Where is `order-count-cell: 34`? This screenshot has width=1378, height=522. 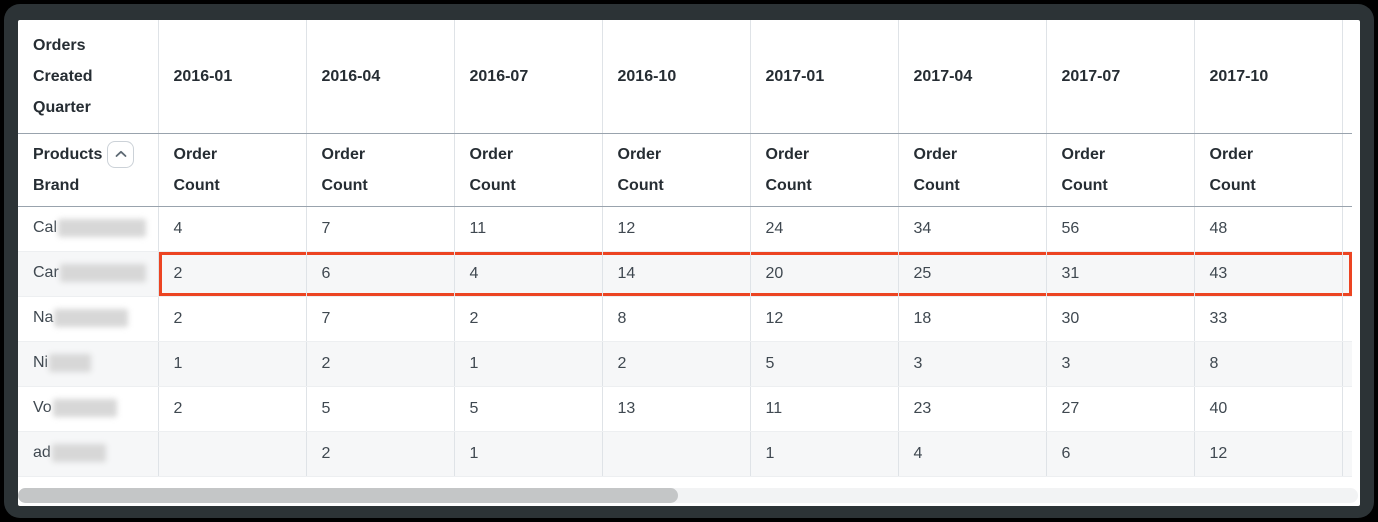 order-count-cell: 34 is located at coordinates (971, 229).